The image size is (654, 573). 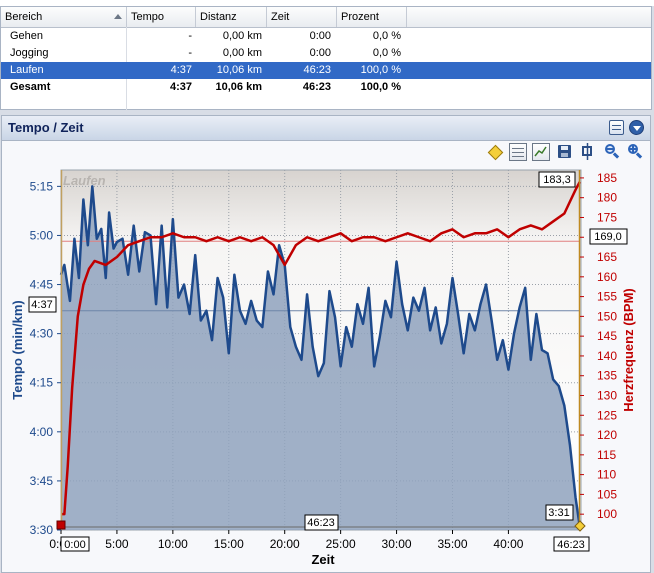 I want to click on y-right-tick-label: 145, so click(x=607, y=336).